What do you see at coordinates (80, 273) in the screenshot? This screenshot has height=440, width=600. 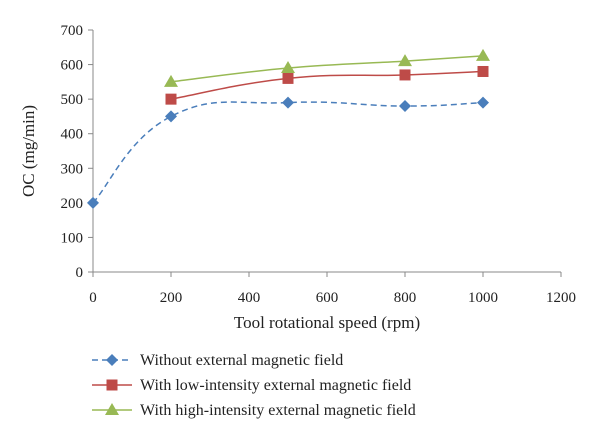 I see `y-tick-label: 0` at bounding box center [80, 273].